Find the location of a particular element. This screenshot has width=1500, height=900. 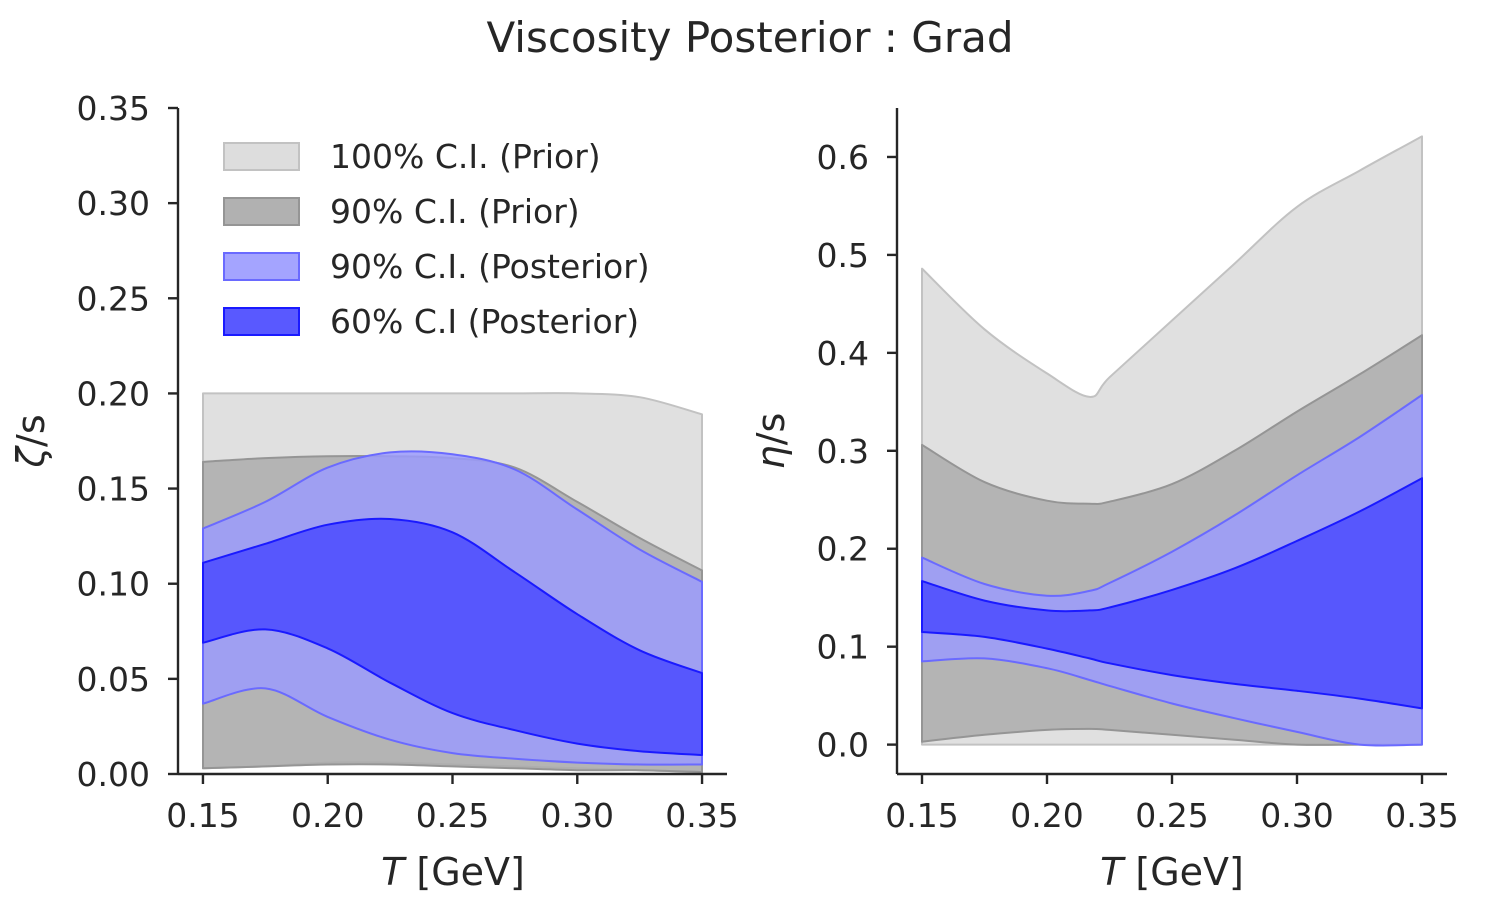

legend-label-2: 90% C.I. (Prior) is located at coordinates (455, 211).